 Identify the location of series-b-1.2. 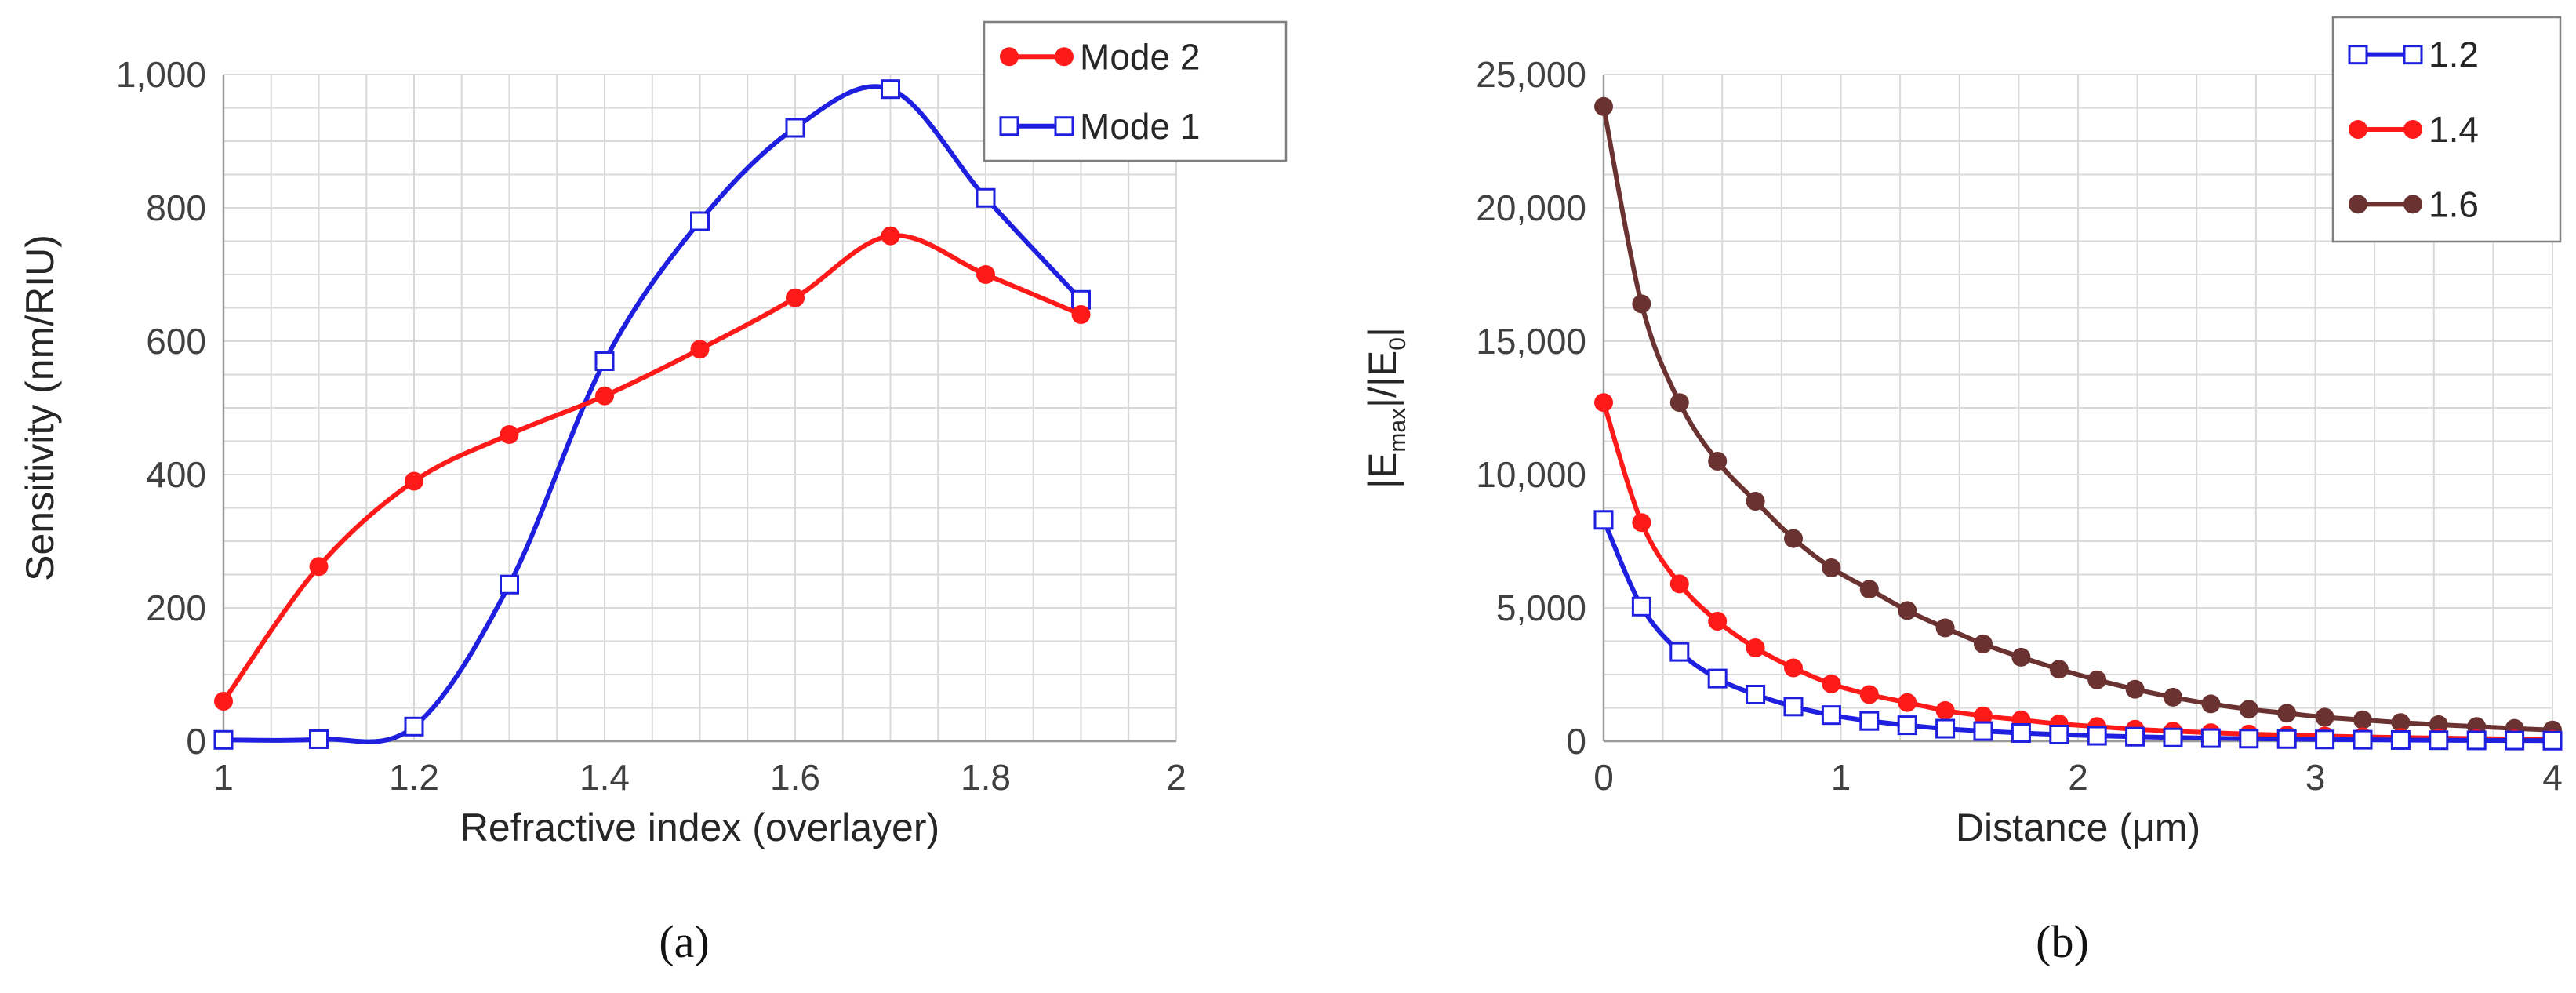
(2078, 631).